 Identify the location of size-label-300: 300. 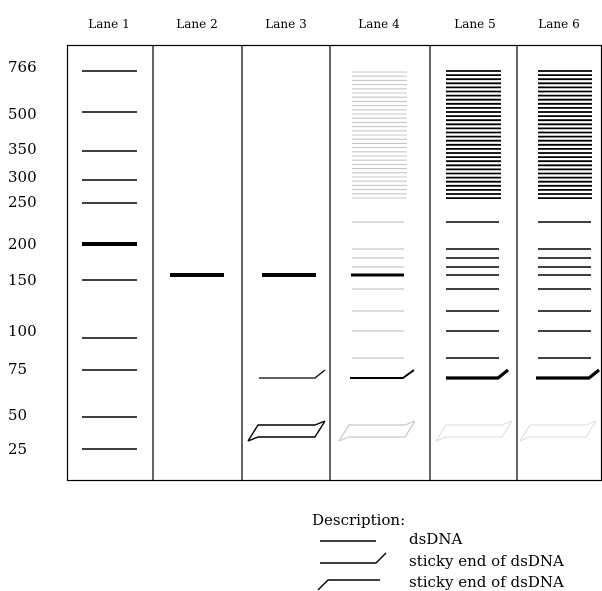
(22, 177).